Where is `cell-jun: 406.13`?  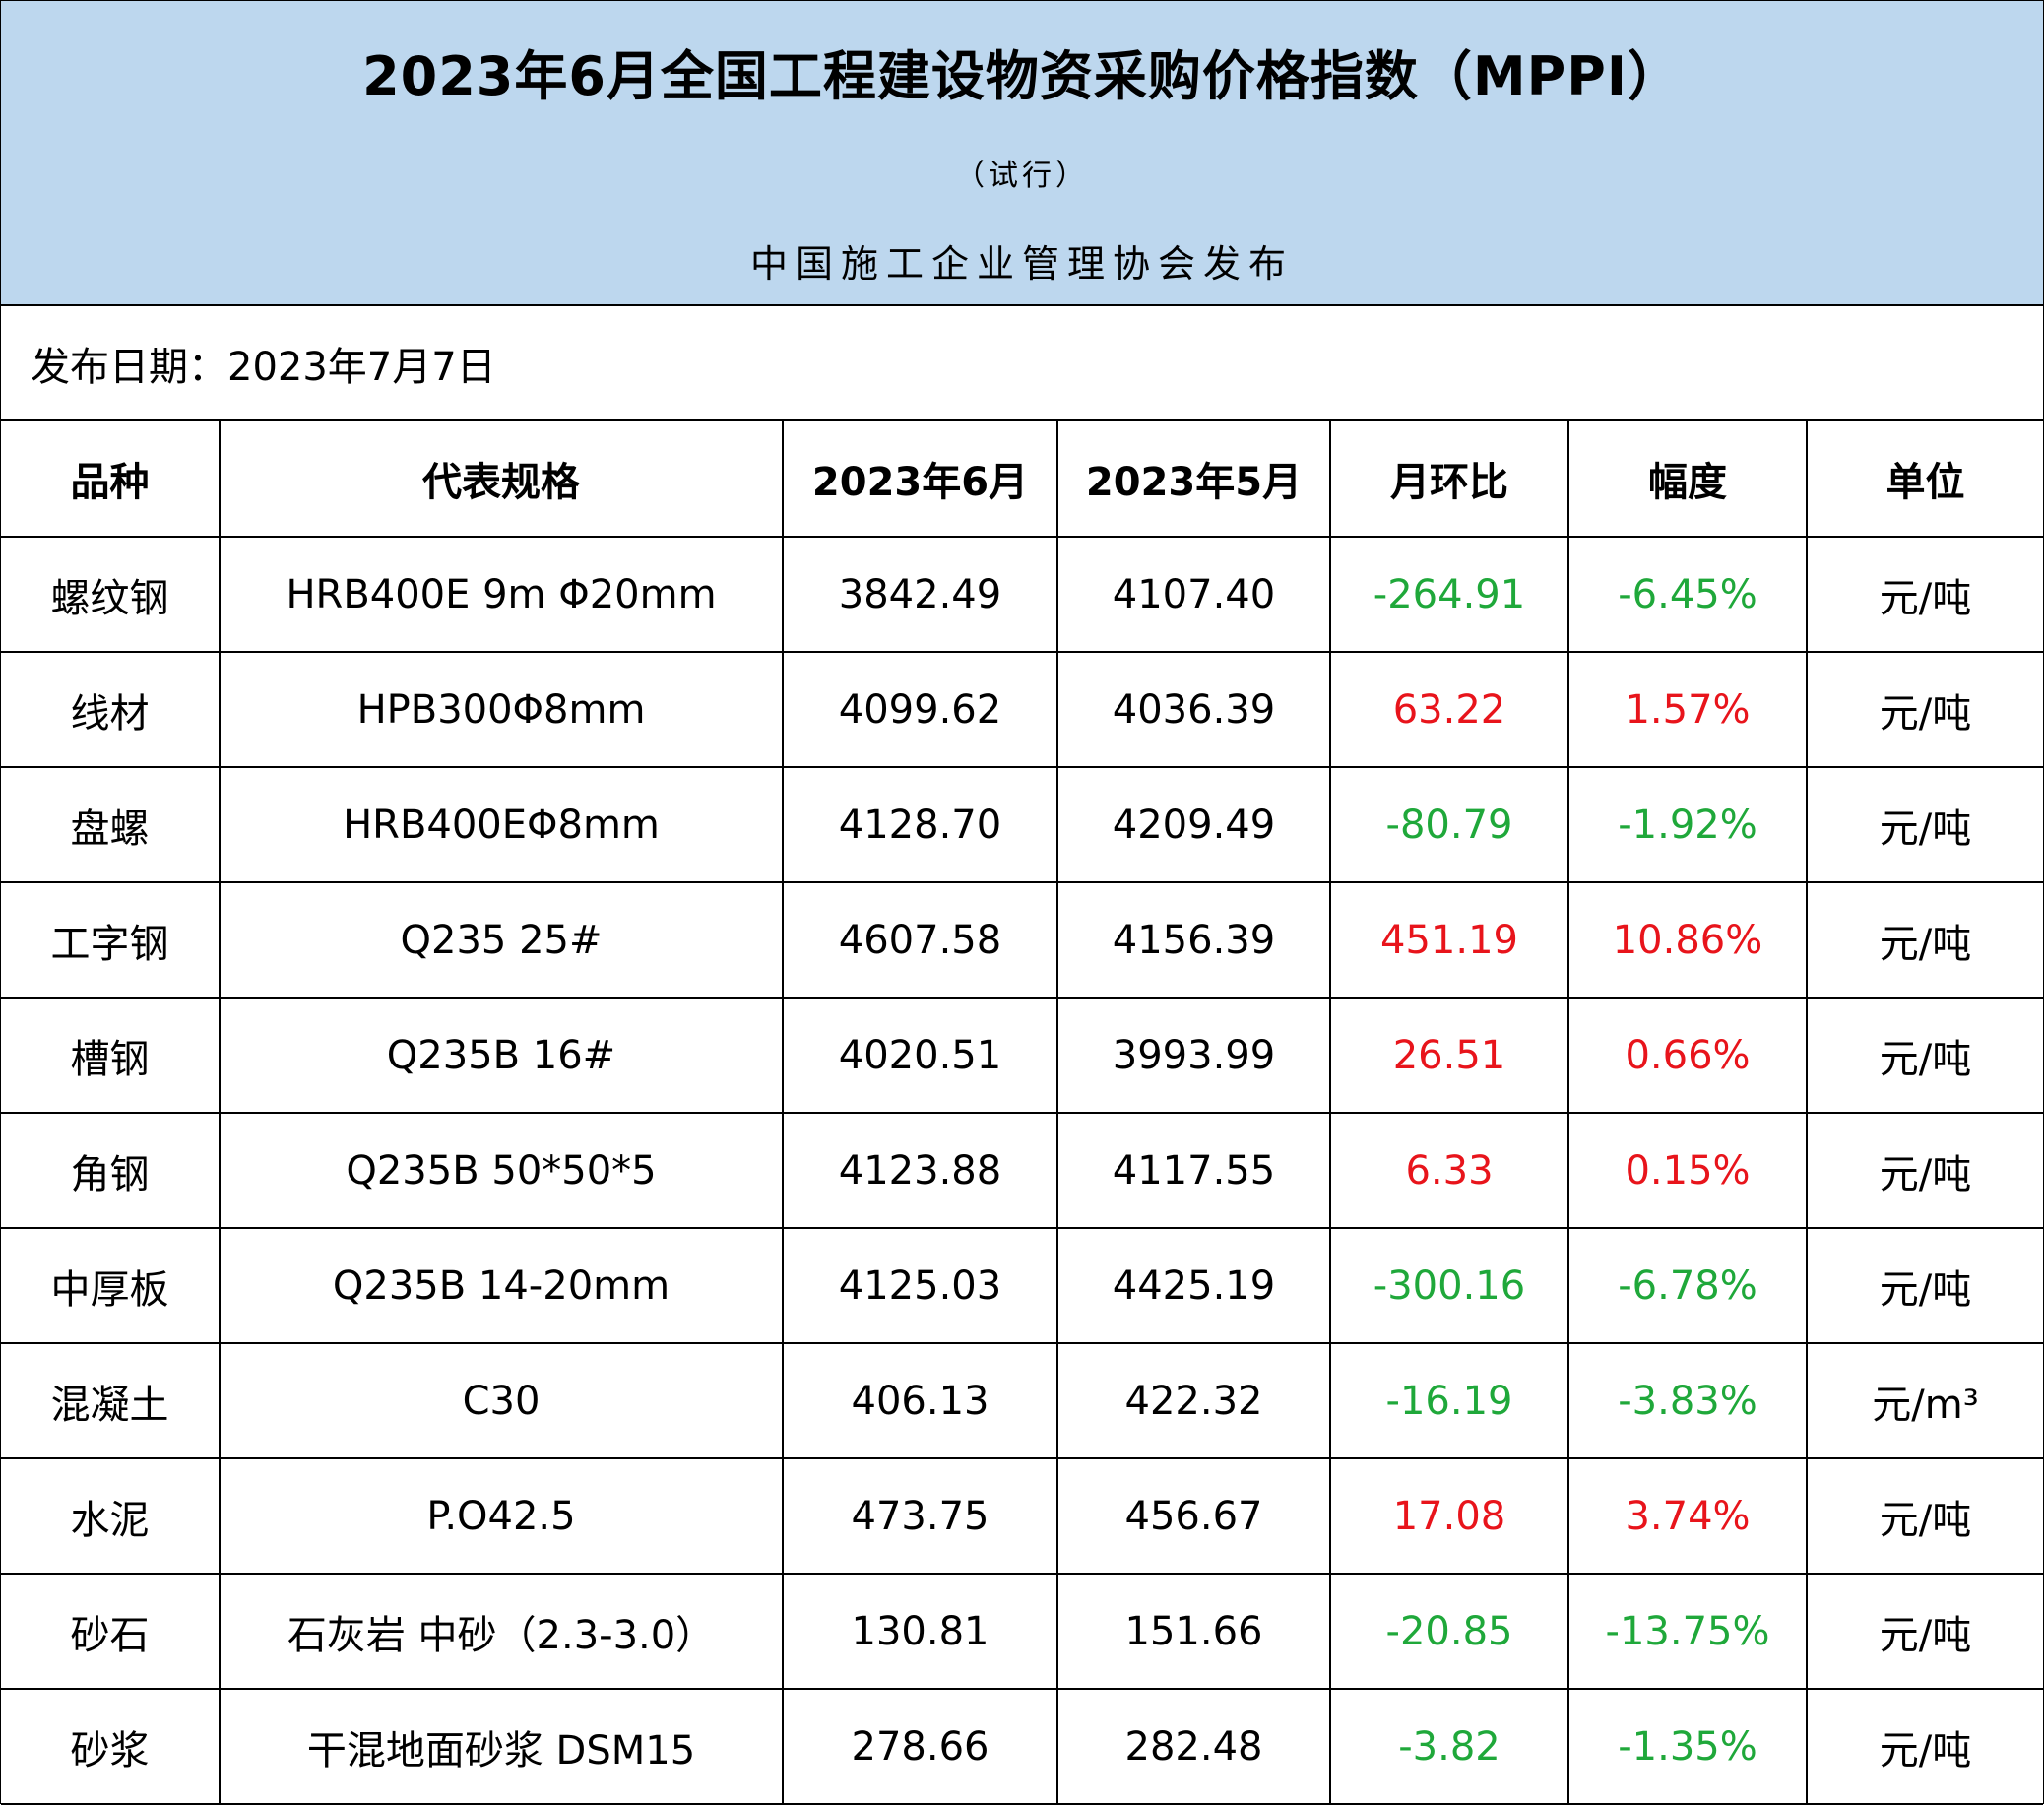
cell-jun: 406.13 is located at coordinates (920, 1400).